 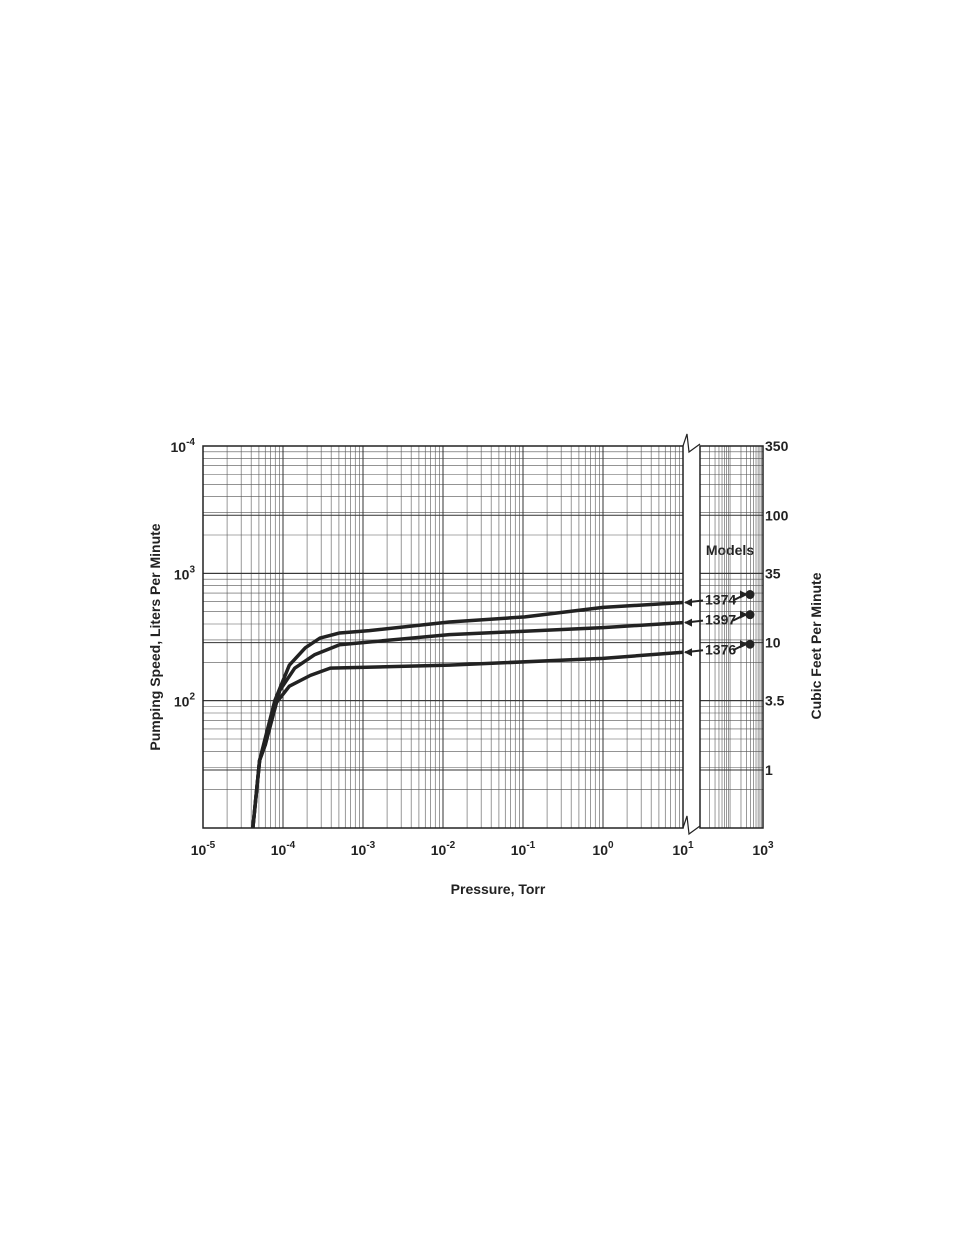 I want to click on tick-label: 10⁻², so click(x=443, y=849).